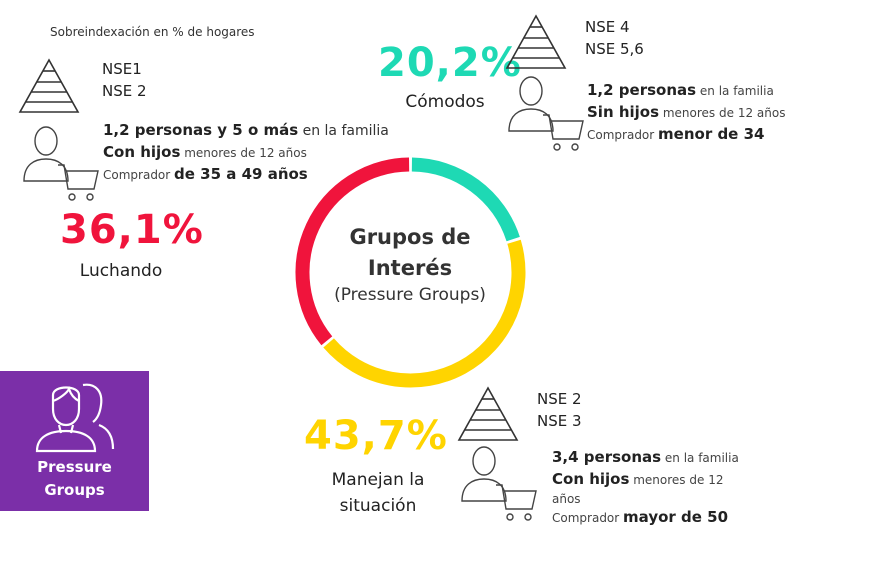 This screenshot has height=577, width=870. I want to click on chart-note: Sobreindexación en % de hogares, so click(152, 32).